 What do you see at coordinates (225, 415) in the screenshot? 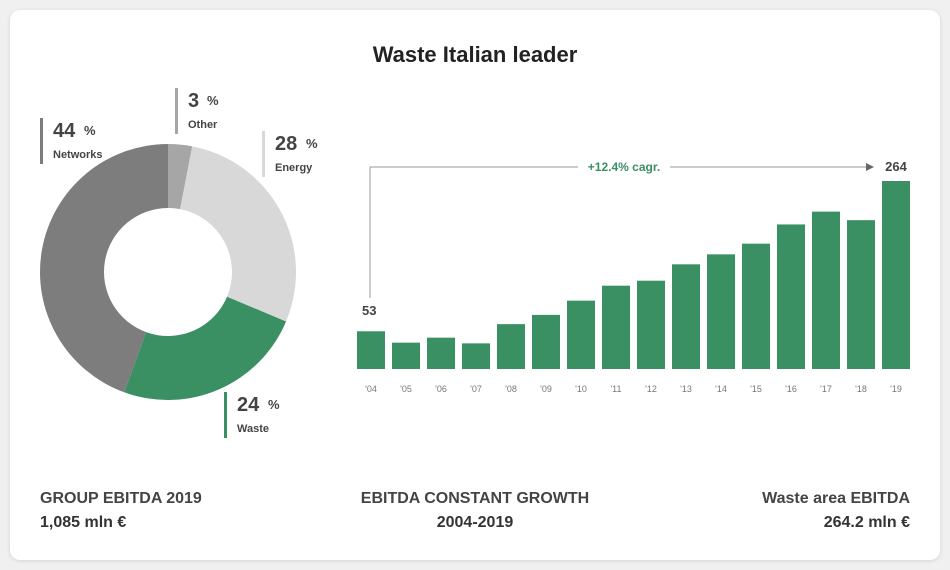
I see `label-bar-waste` at bounding box center [225, 415].